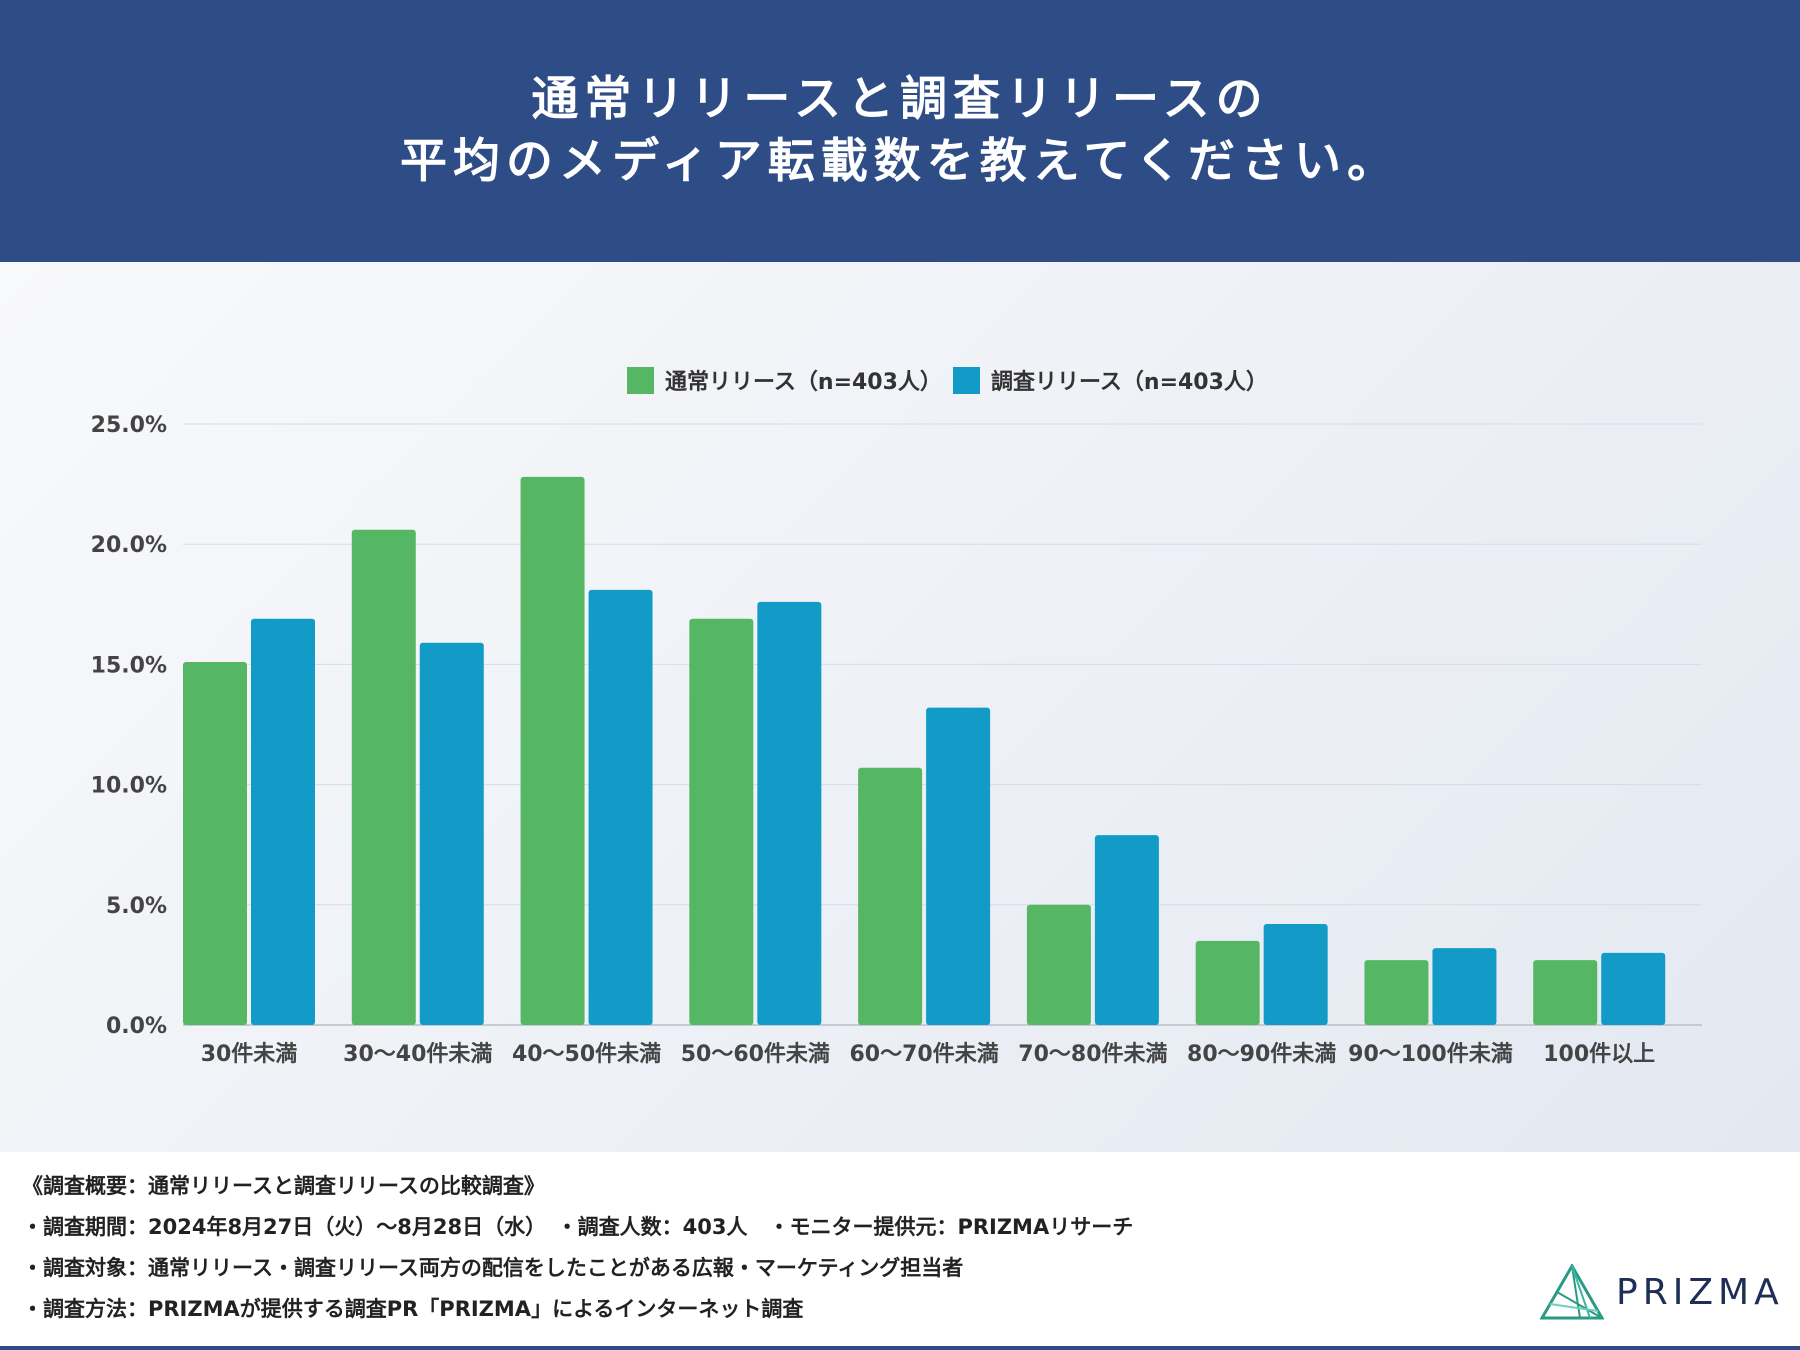 This screenshot has width=1800, height=1350. Describe the element at coordinates (1430, 1054) in the screenshot. I see `x-tick-label: 90〜100件未満` at that location.